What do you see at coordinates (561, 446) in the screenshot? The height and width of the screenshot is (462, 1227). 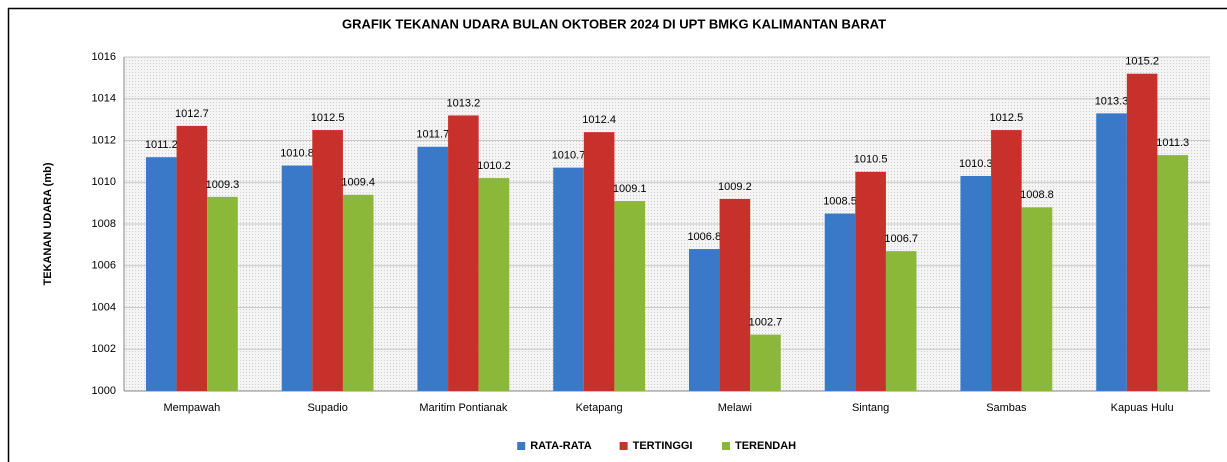 I see `legend-label: RATA-RATA` at bounding box center [561, 446].